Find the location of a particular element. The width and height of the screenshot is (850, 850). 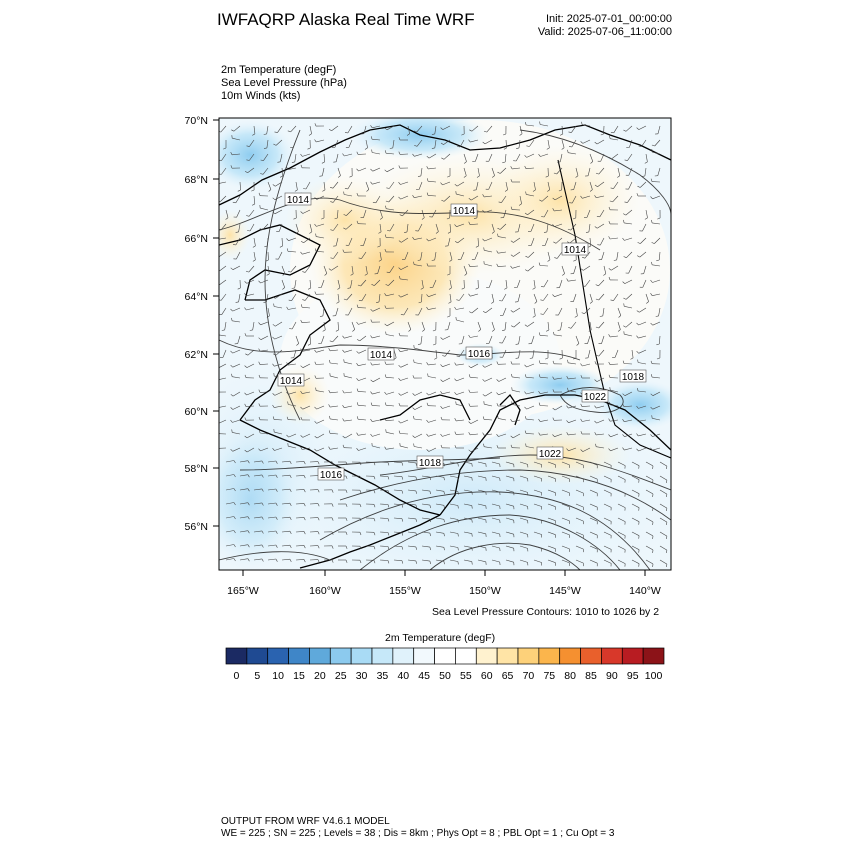

contour-label: 1016 is located at coordinates (331, 474).